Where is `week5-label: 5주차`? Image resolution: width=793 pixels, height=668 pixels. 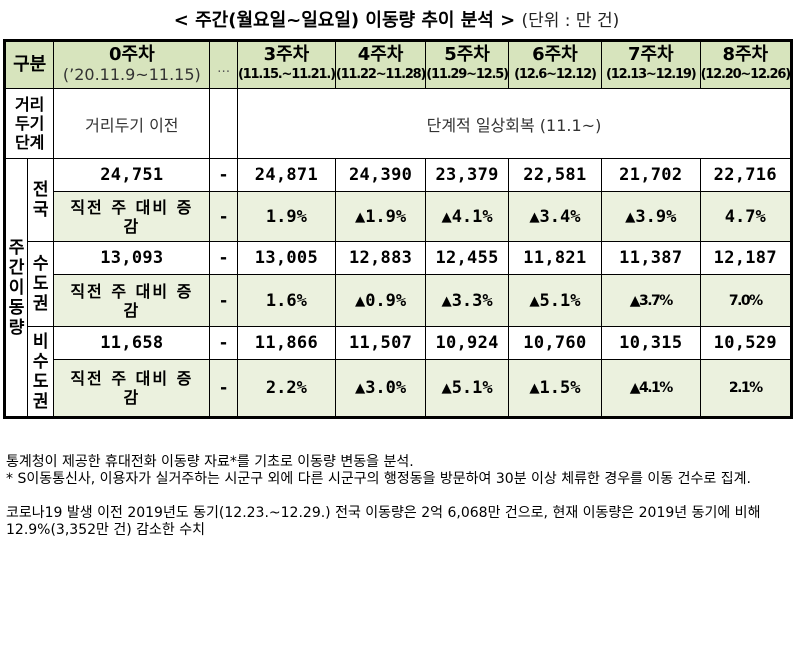
week5-label: 5주차 is located at coordinates (467, 54).